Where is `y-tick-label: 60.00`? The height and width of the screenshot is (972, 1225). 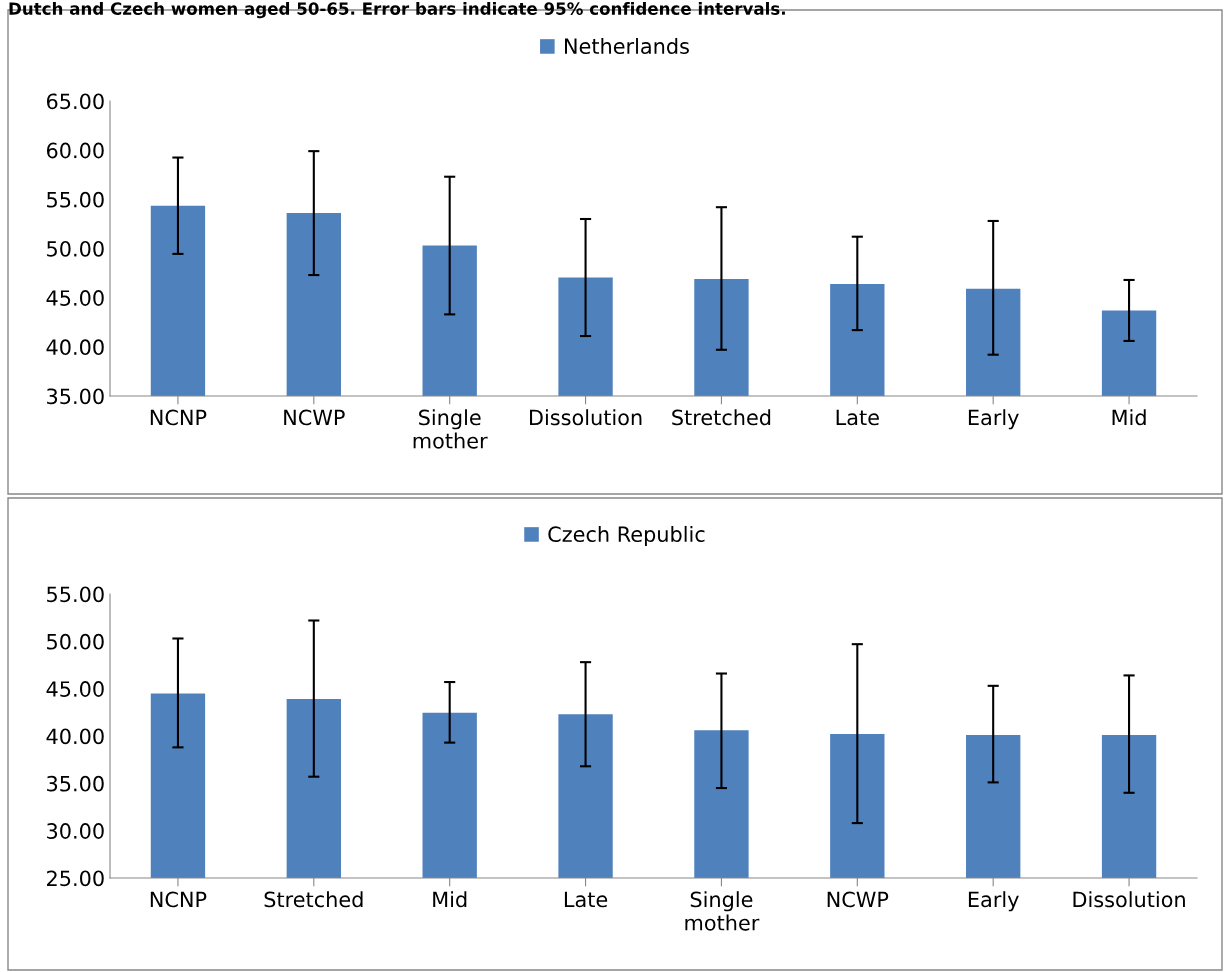
y-tick-label: 60.00 is located at coordinates (75, 150).